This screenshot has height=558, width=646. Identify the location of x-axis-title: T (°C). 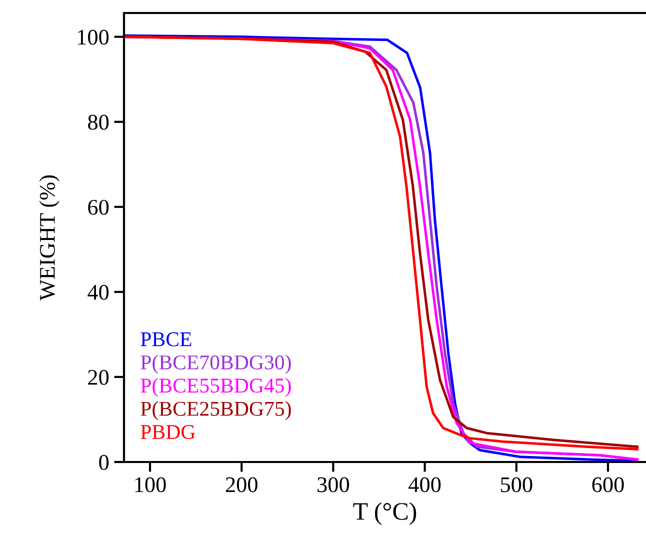
(384, 513).